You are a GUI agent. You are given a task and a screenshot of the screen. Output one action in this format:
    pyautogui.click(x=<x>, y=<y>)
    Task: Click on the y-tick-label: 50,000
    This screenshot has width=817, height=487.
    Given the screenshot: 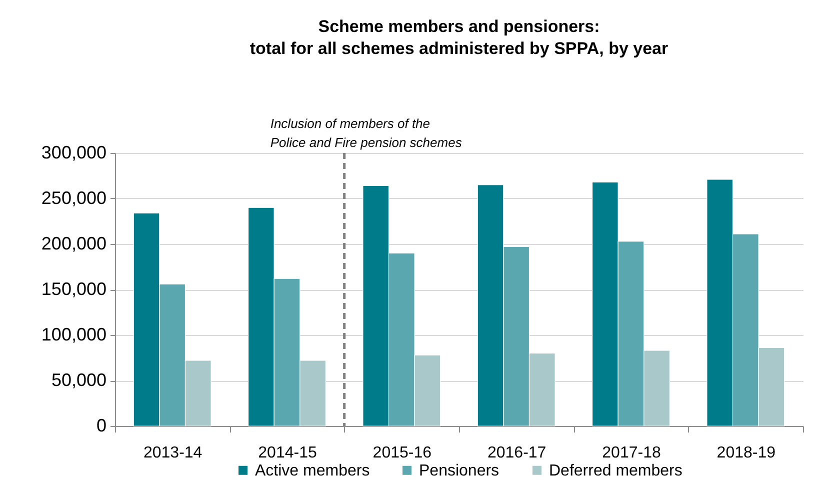 What is the action you would take?
    pyautogui.click(x=78, y=380)
    